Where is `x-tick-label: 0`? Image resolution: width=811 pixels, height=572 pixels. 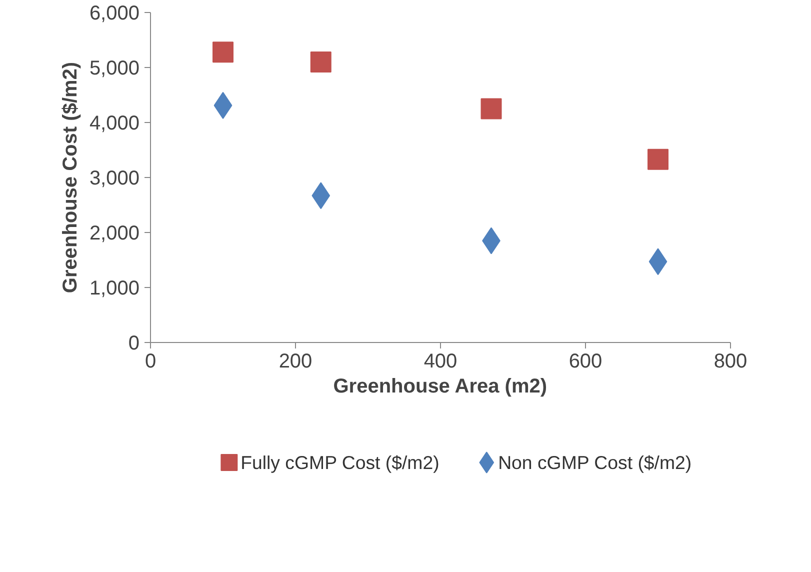
x-tick-label: 0 is located at coordinates (150, 361).